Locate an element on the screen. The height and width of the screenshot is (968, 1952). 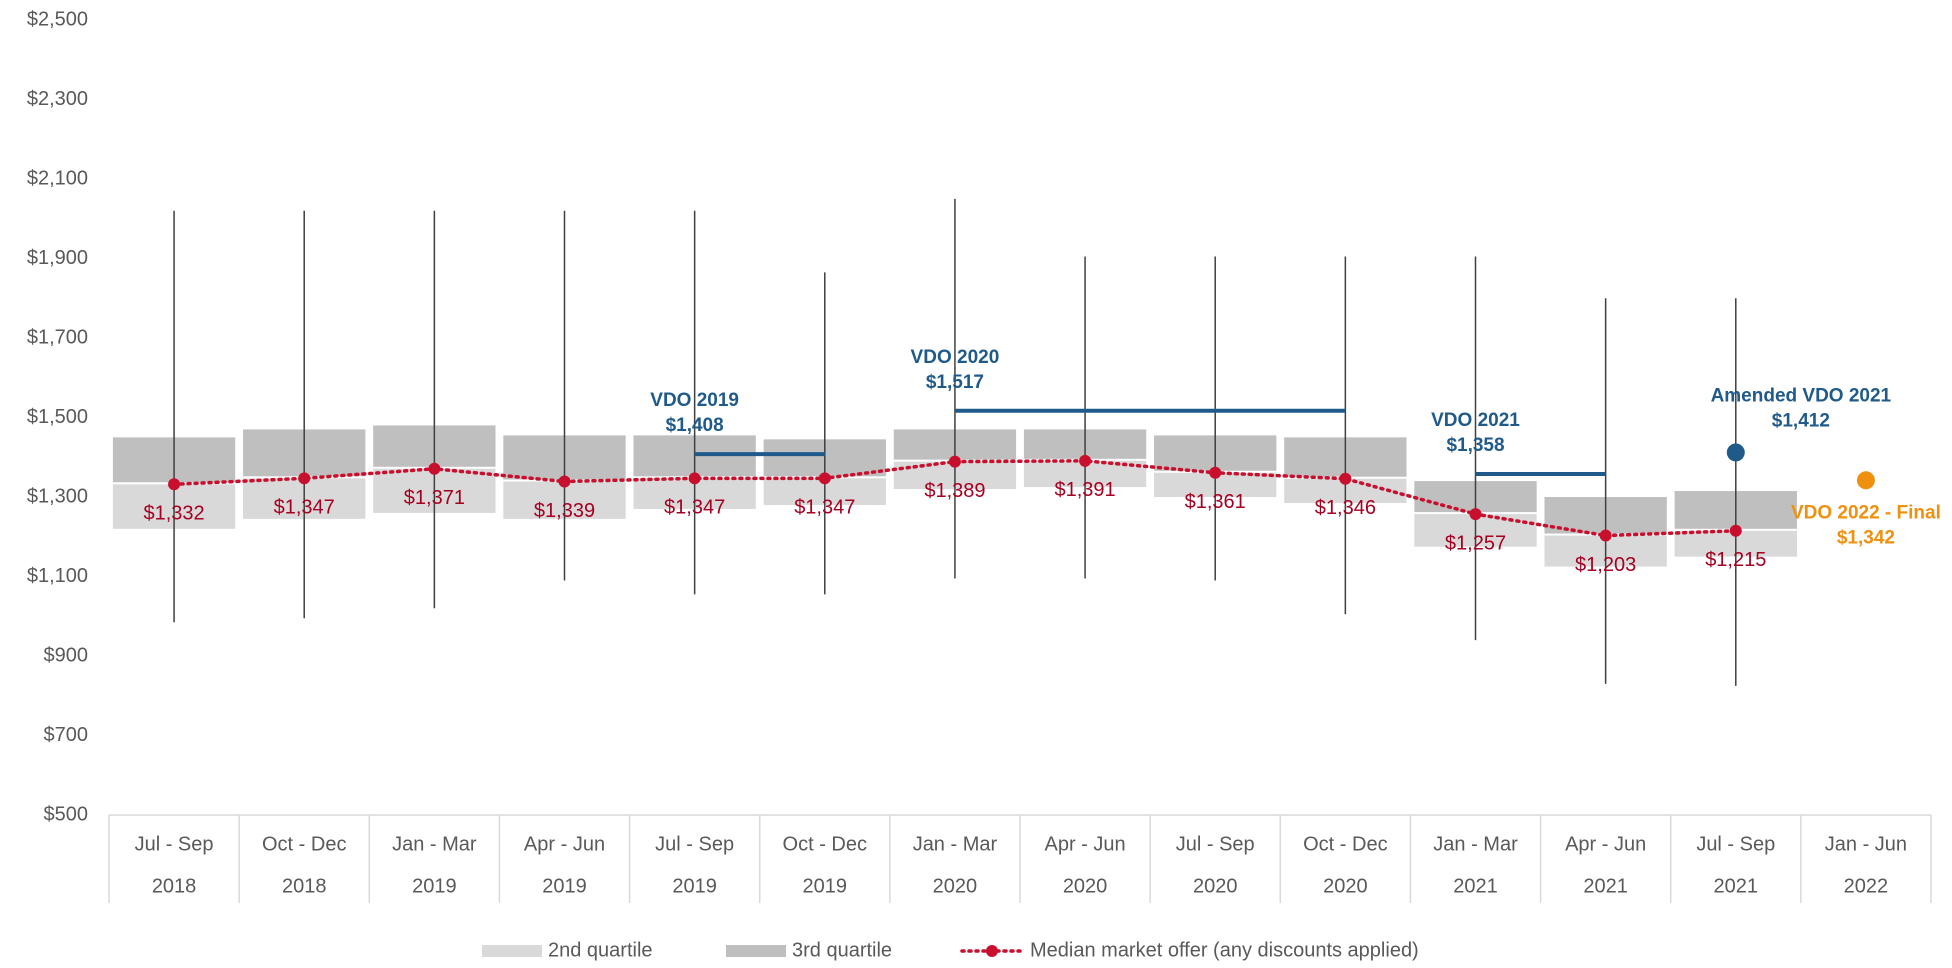
median-label: $1,257 is located at coordinates (1475, 543).